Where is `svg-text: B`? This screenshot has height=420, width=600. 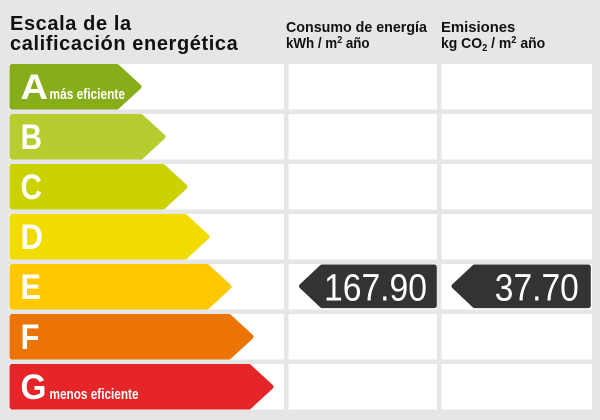 svg-text: B is located at coordinates (32, 137).